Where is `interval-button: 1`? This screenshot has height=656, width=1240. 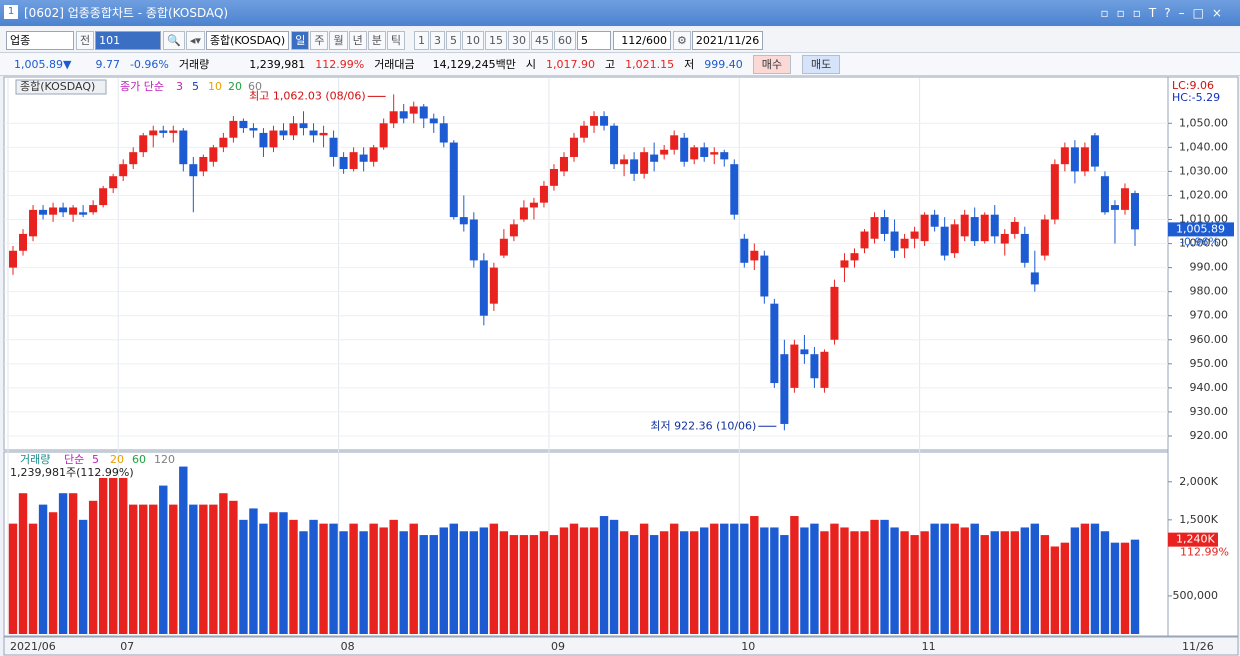 interval-button: 1 is located at coordinates (421, 40).